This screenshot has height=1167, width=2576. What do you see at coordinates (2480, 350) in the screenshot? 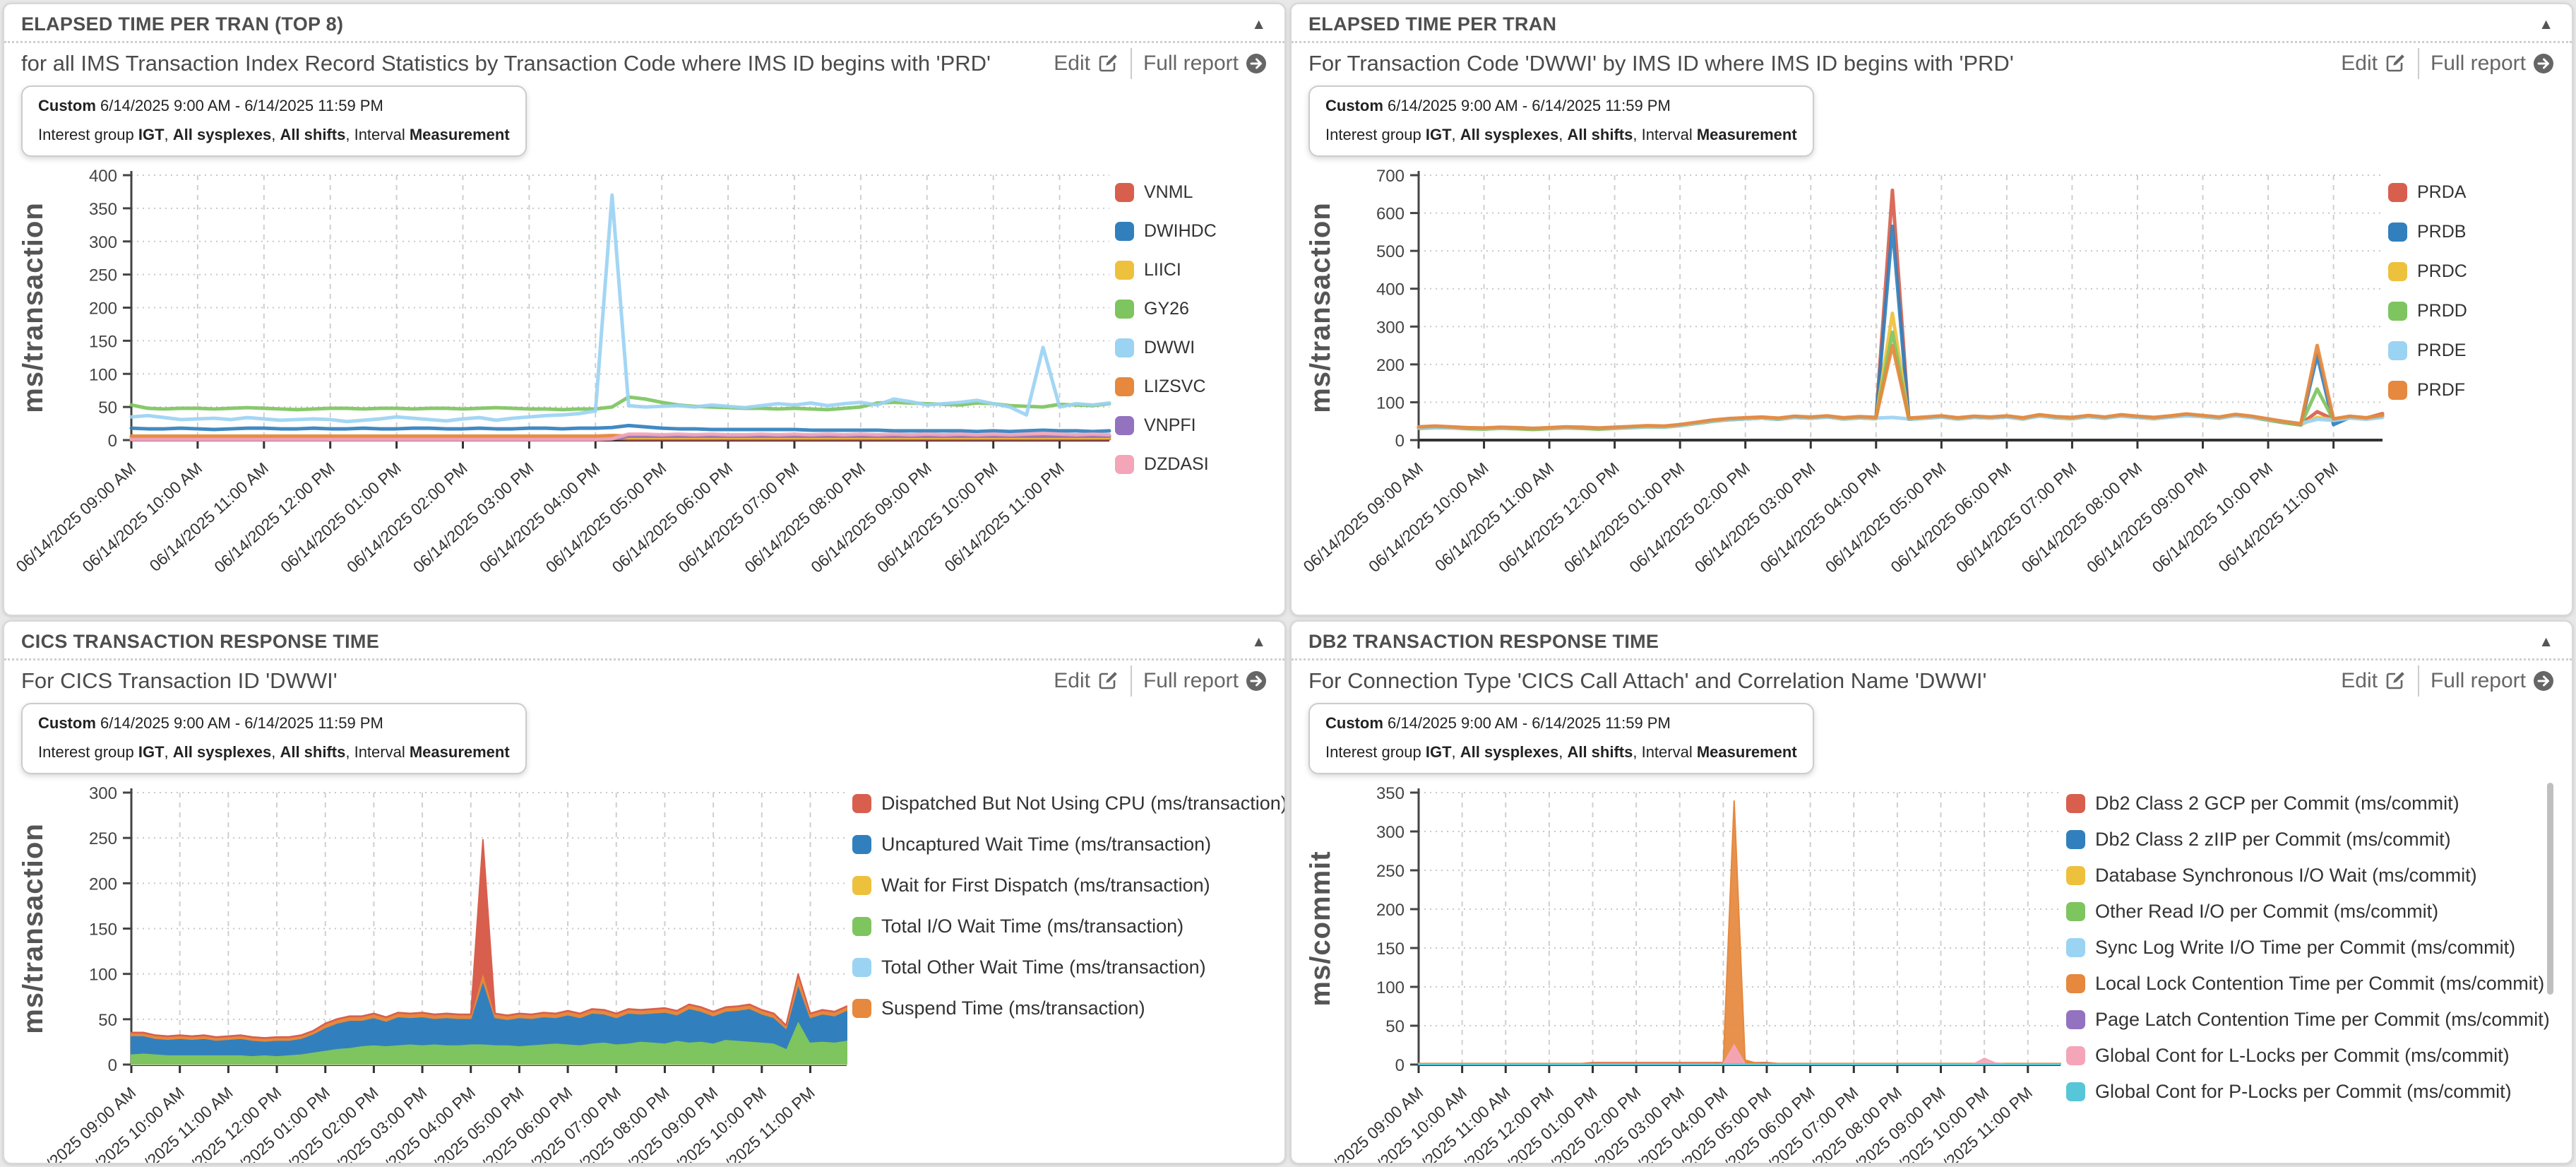
I see `legend-item: PRDE` at bounding box center [2480, 350].